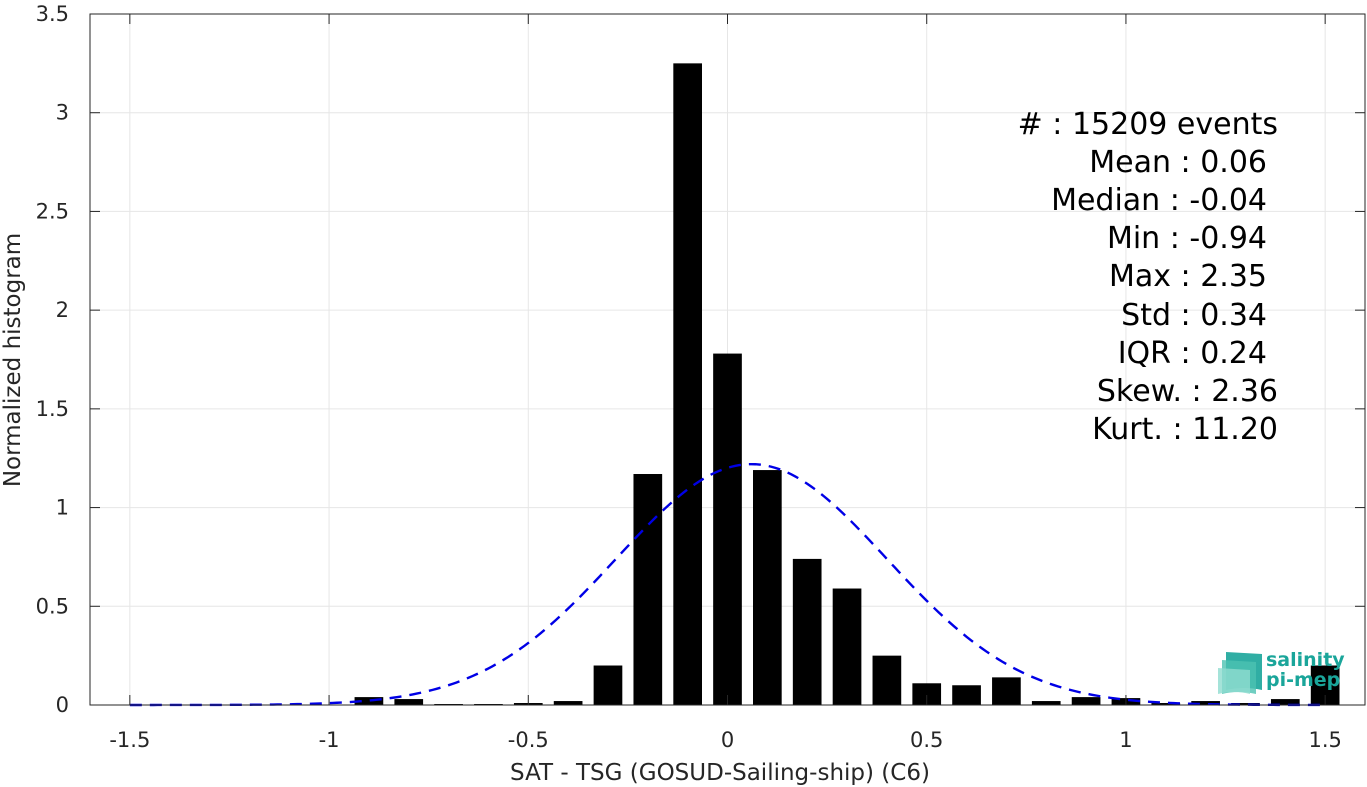 This screenshot has width=1367, height=787. What do you see at coordinates (1178, 162) in the screenshot?
I see `stats-mean: Mean : 0.06` at bounding box center [1178, 162].